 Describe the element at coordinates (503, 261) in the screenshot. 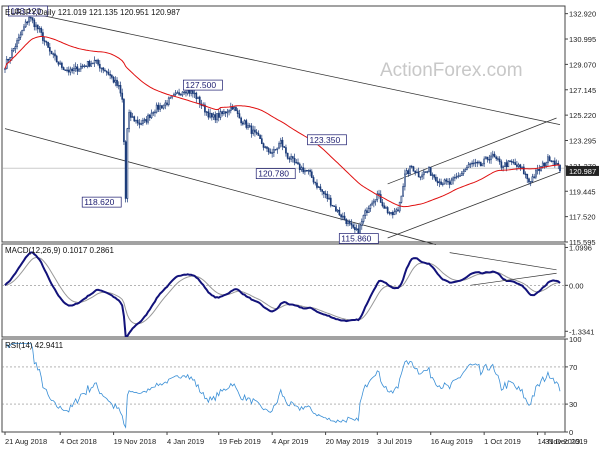

I see `macd-trendline-upper` at that location.